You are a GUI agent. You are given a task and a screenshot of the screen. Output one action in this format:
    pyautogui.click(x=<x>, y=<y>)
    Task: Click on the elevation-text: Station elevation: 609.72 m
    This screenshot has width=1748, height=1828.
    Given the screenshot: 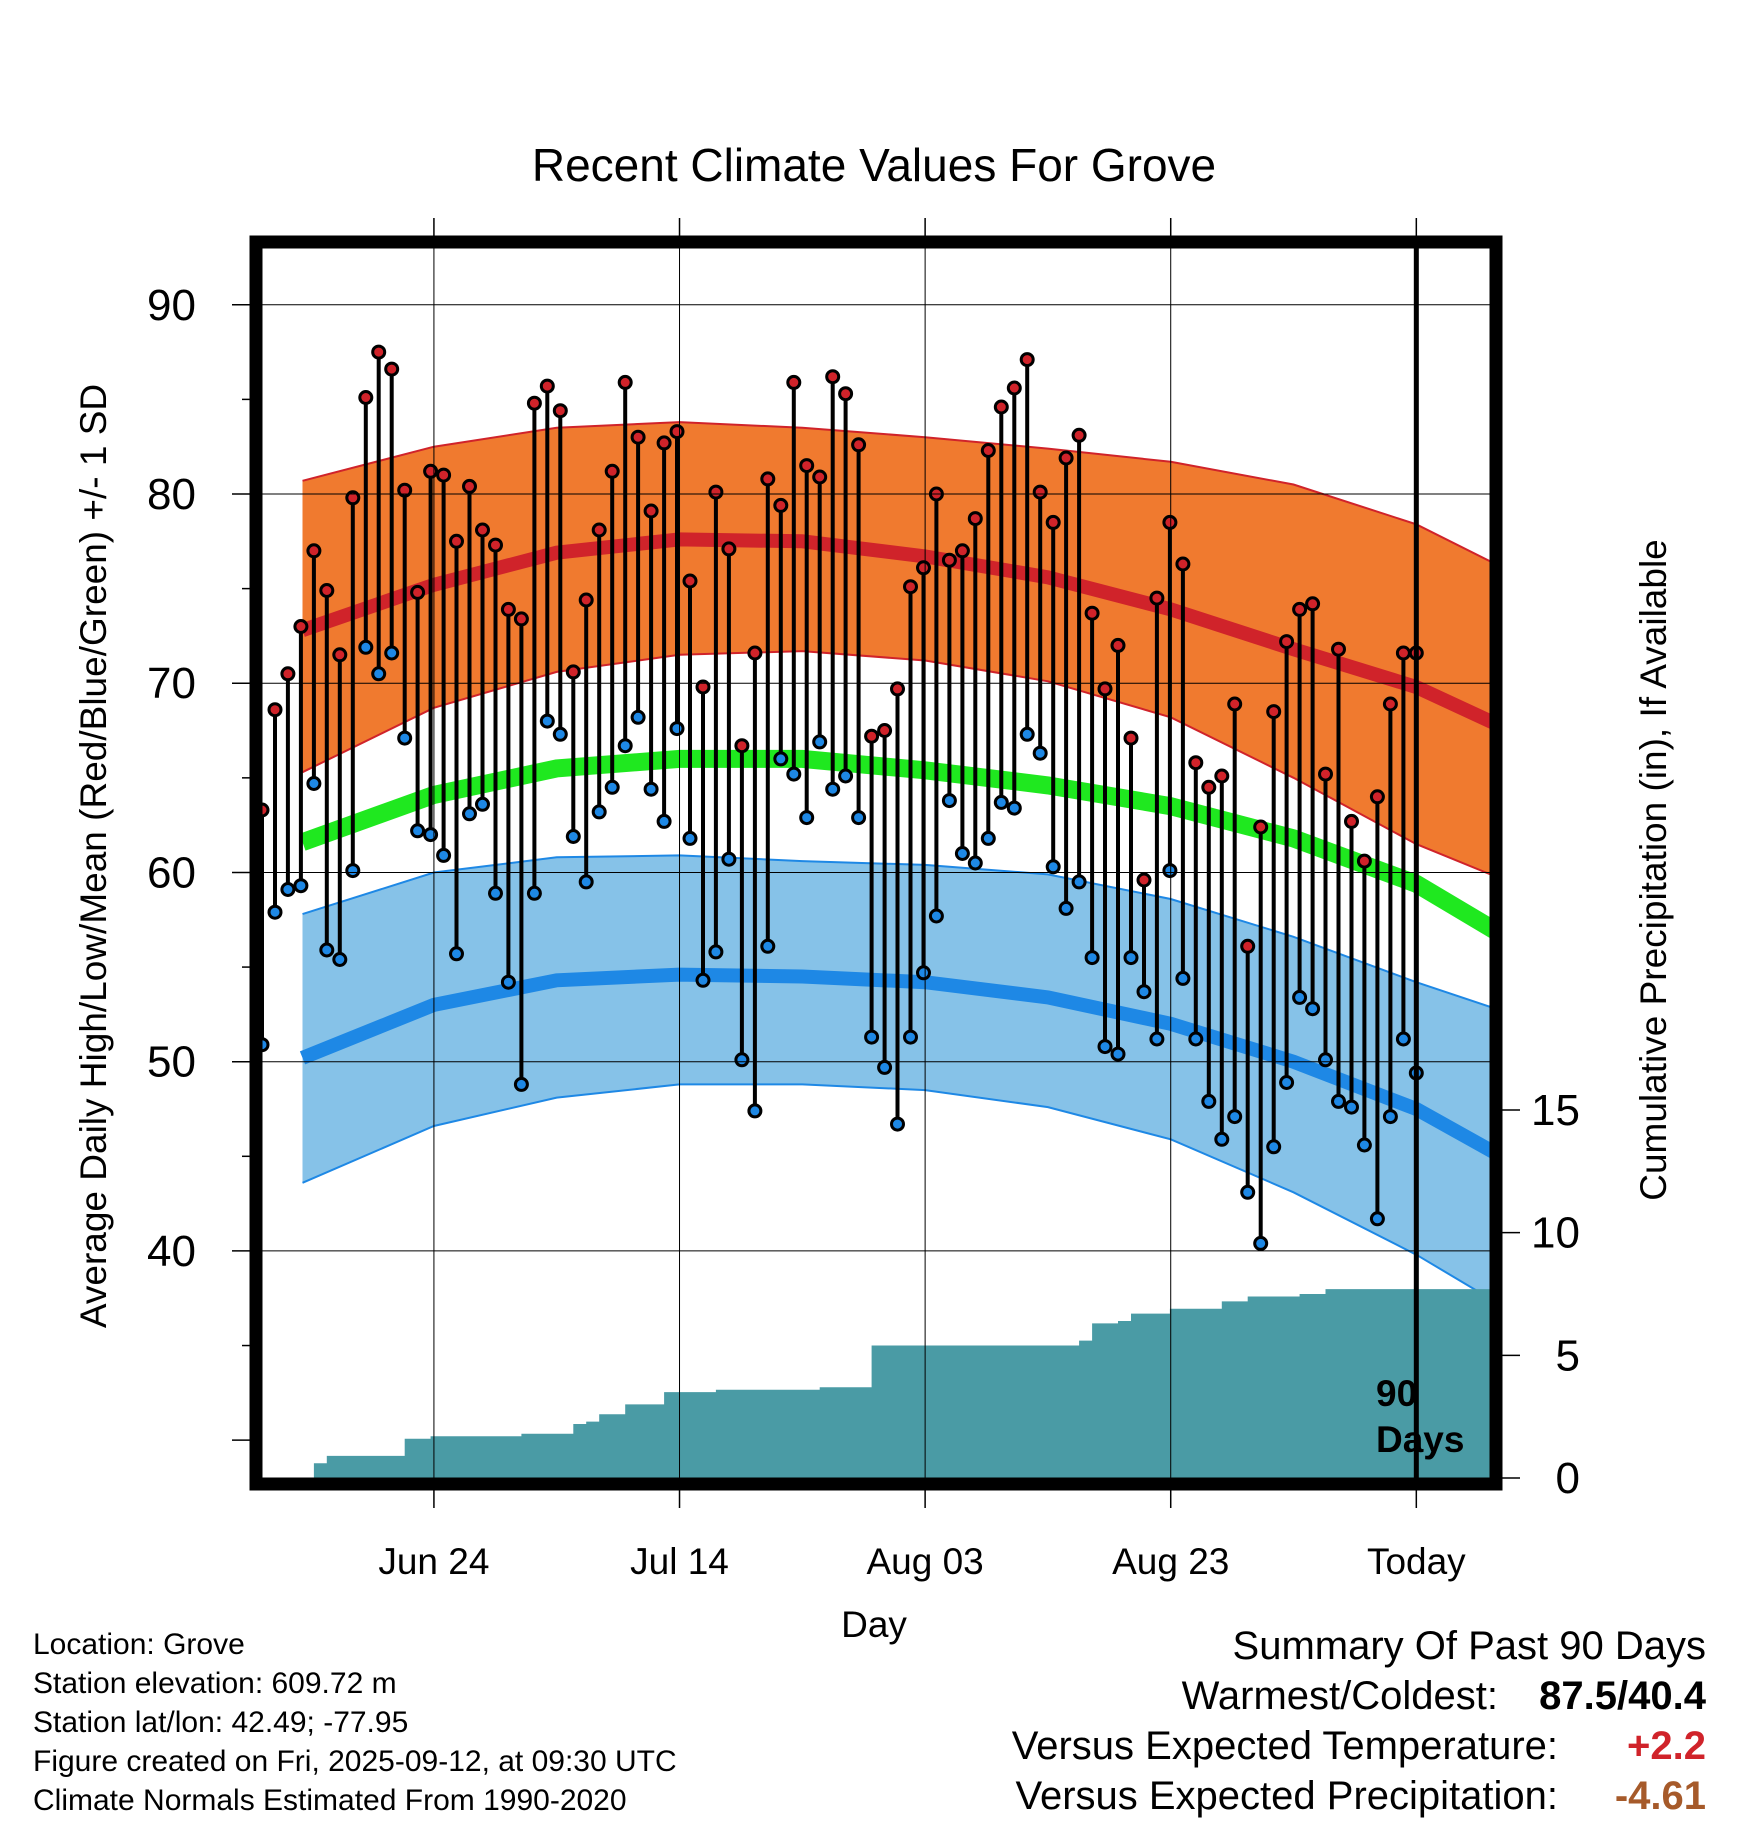 What is the action you would take?
    pyautogui.click(x=215, y=1683)
    